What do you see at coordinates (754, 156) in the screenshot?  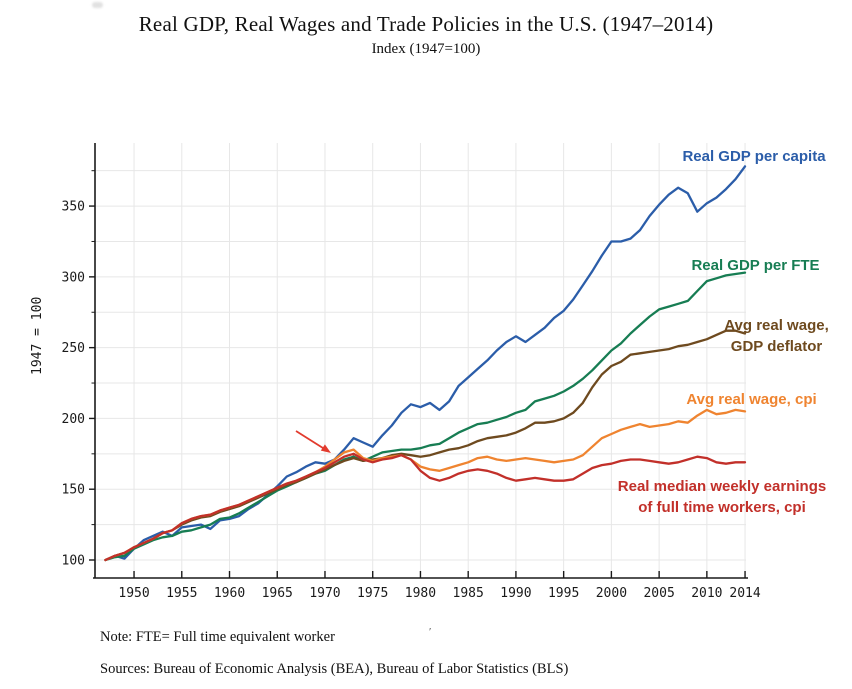 I see `series-label-real-gdp-per-capita: Real GDP per capita` at bounding box center [754, 156].